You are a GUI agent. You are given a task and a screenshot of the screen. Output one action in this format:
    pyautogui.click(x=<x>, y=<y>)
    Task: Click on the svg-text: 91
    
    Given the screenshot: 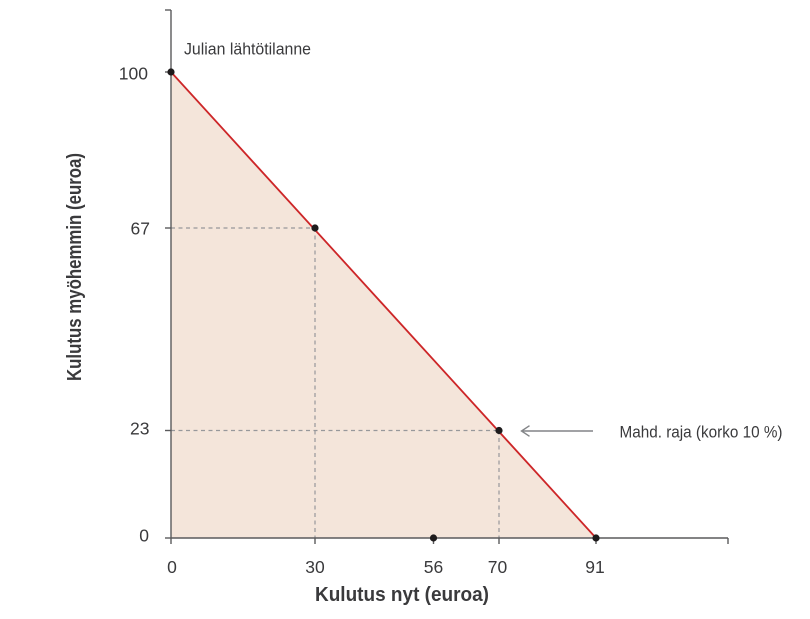 What is the action you would take?
    pyautogui.click(x=594, y=567)
    